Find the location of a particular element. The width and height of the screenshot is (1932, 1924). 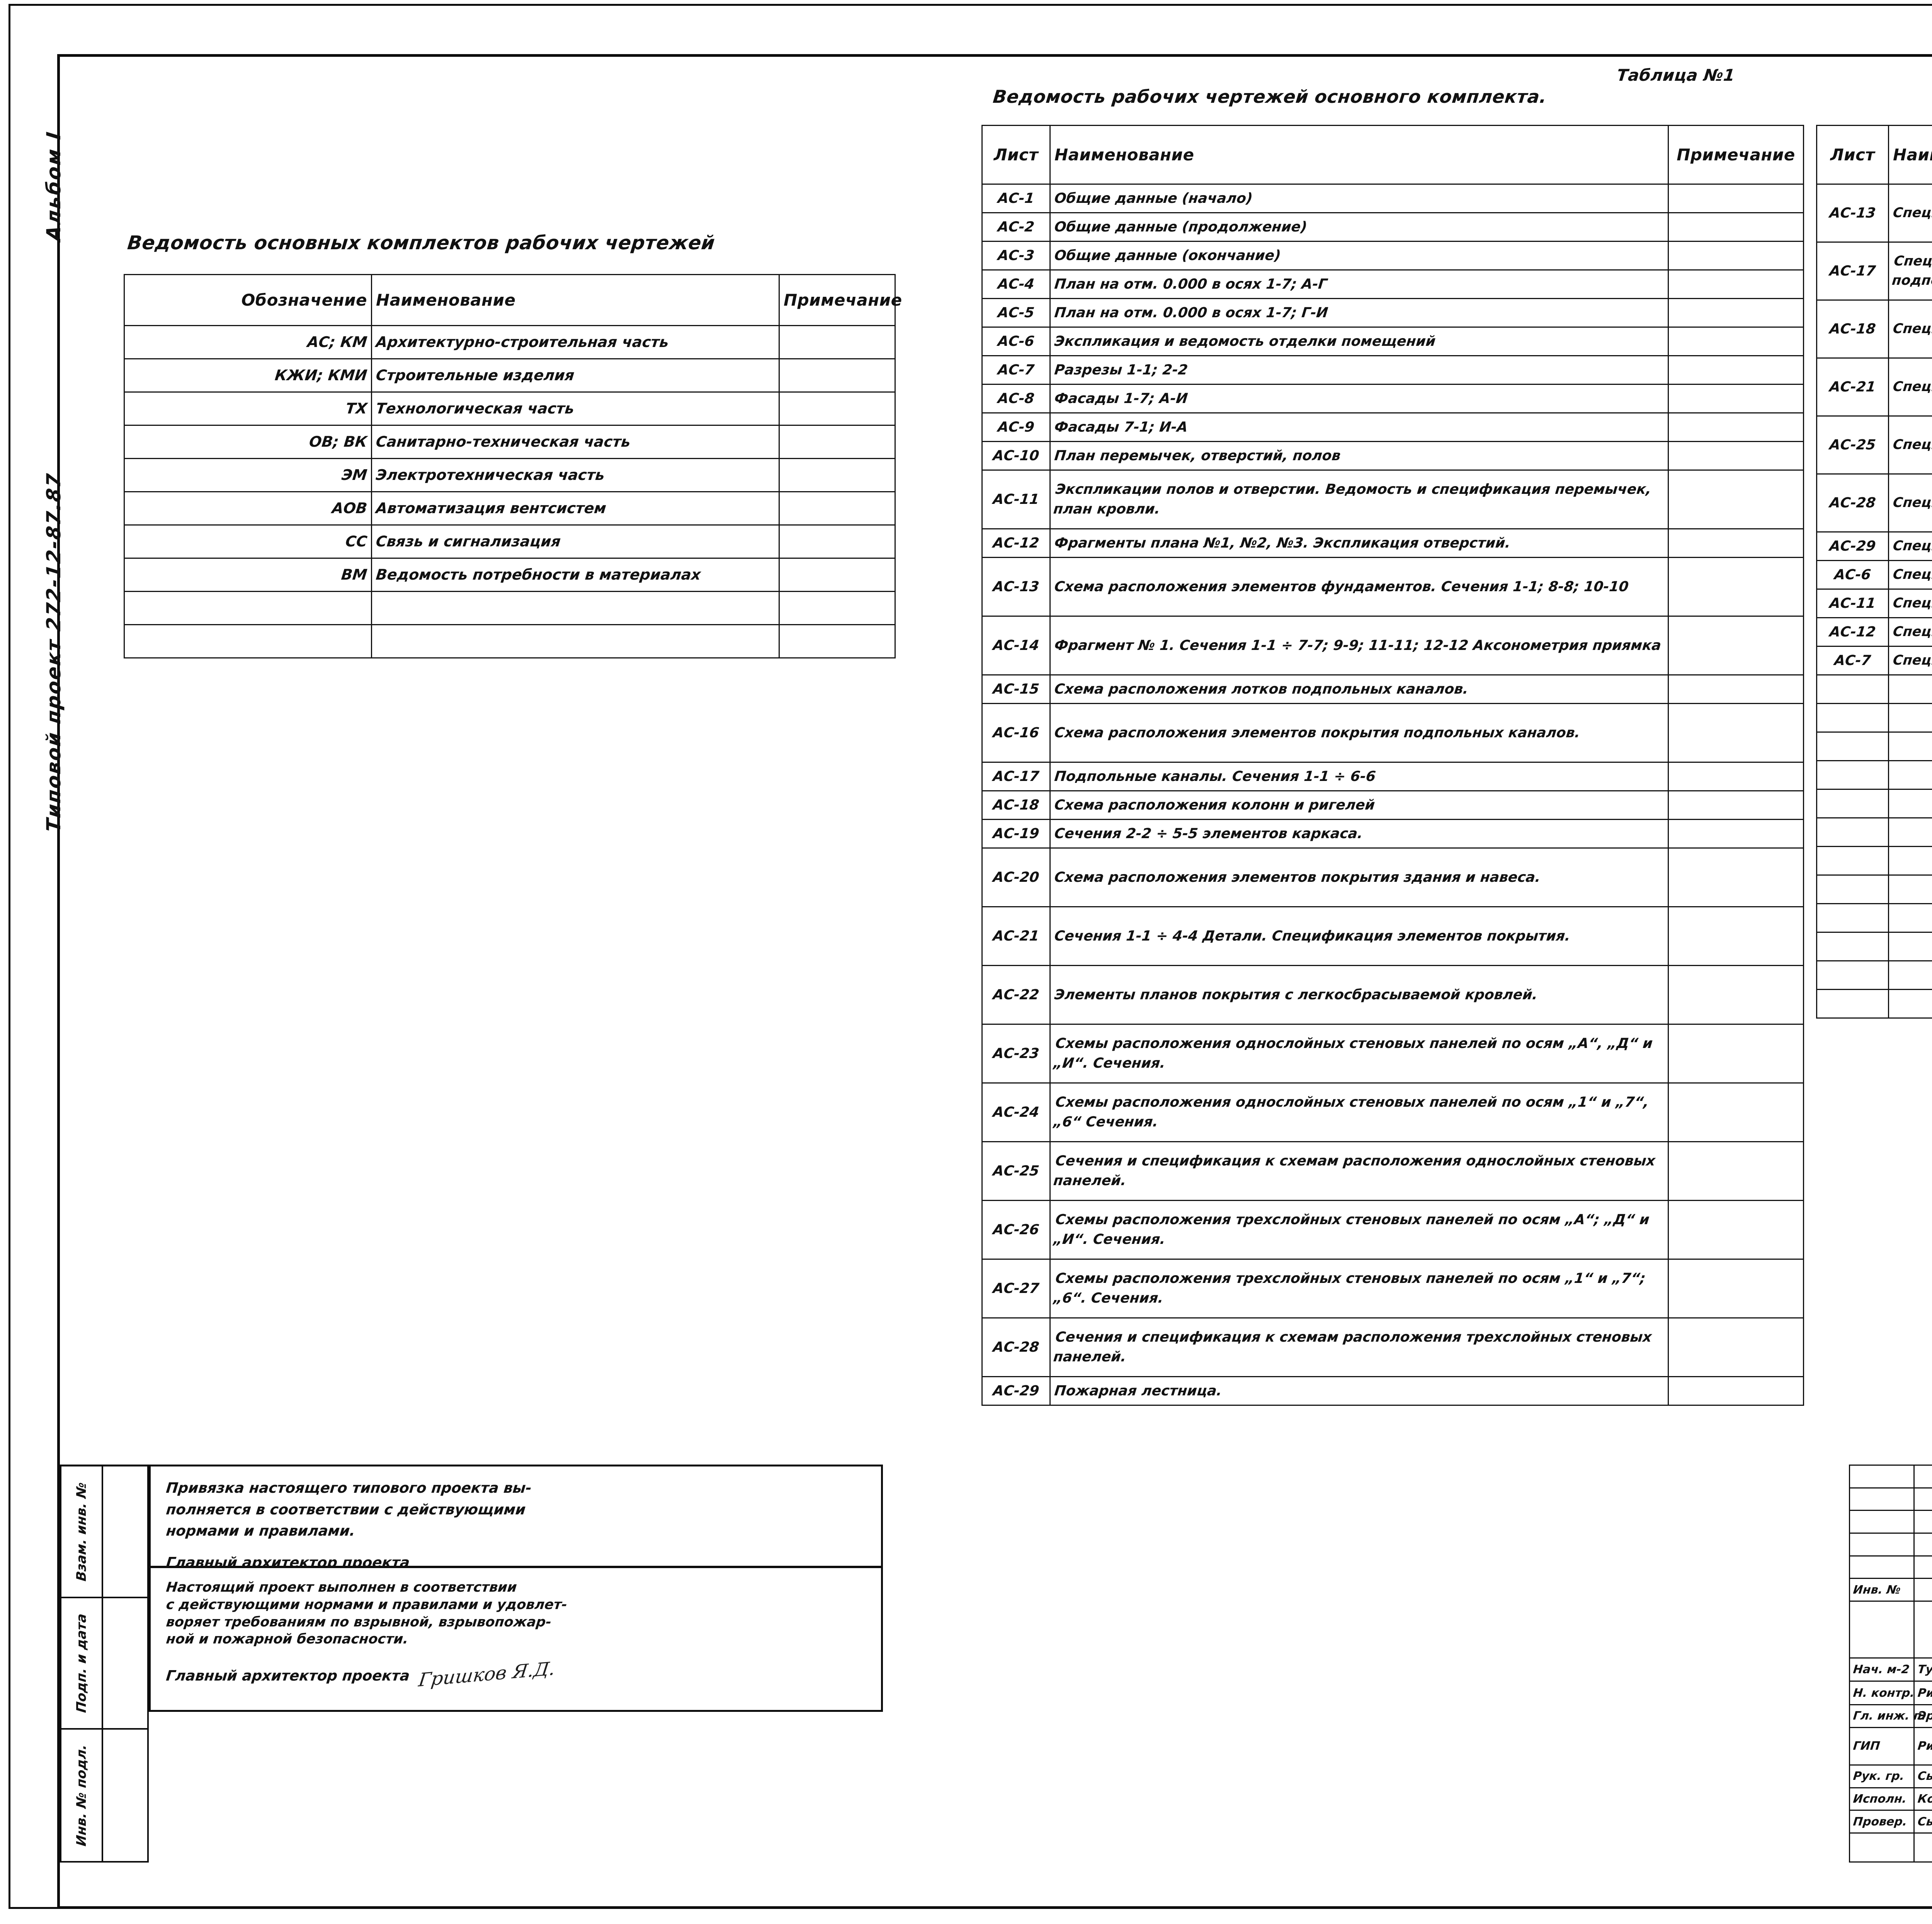

cell-naimenovanie-text: Строительные изделия is located at coordinates (475, 375).